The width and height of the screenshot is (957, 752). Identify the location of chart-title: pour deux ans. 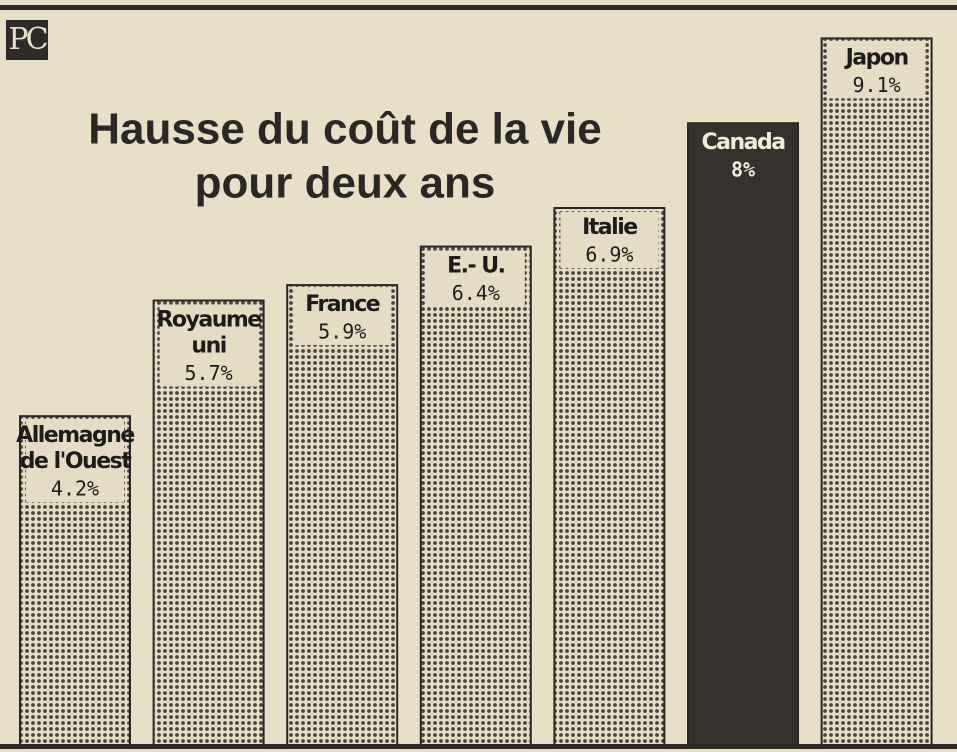
(345, 183).